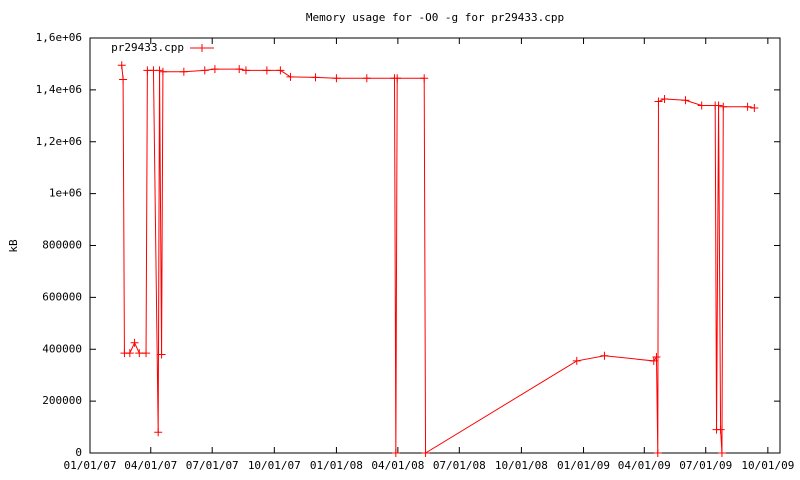  I want to click on x-tick-label: 04/01/08, so click(397, 465).